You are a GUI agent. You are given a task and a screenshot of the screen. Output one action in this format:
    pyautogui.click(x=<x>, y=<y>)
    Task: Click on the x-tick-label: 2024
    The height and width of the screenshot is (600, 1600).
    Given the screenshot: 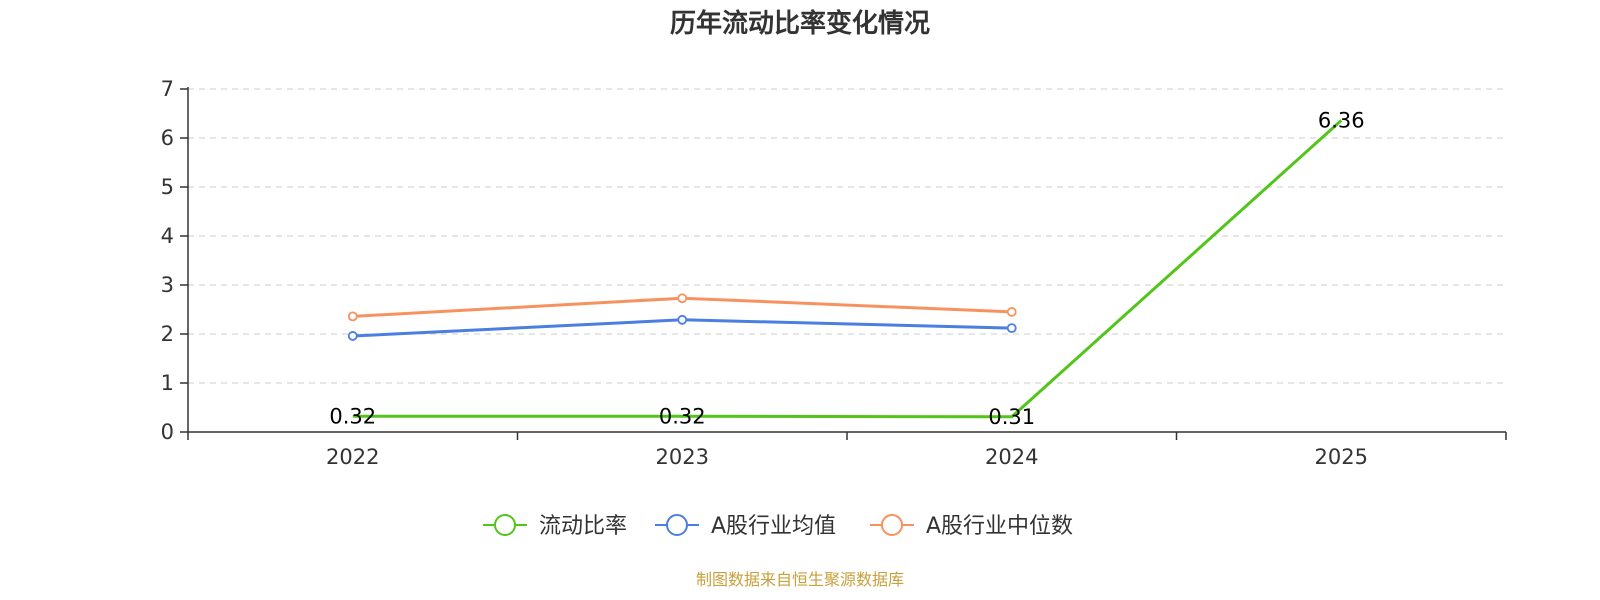 What is the action you would take?
    pyautogui.click(x=1011, y=457)
    